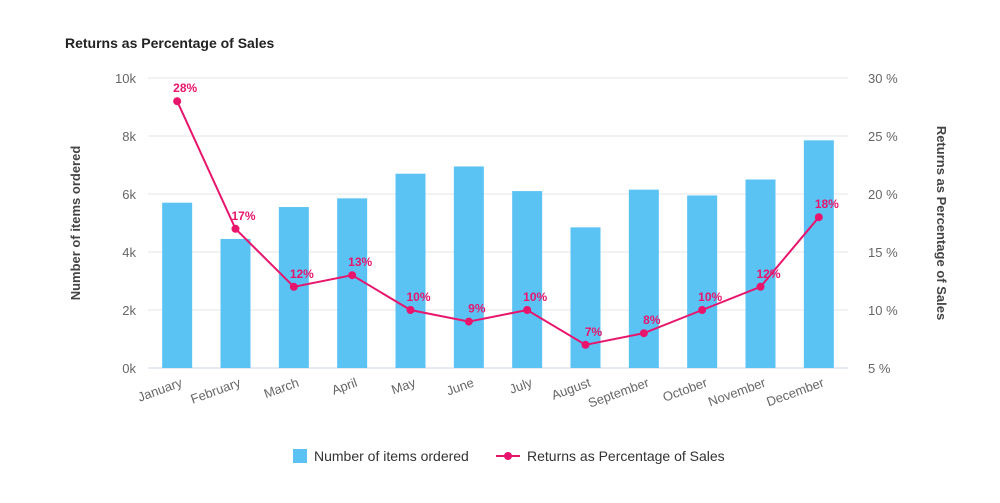 The width and height of the screenshot is (1000, 503). What do you see at coordinates (129, 368) in the screenshot?
I see `left-tick-label: 0k` at bounding box center [129, 368].